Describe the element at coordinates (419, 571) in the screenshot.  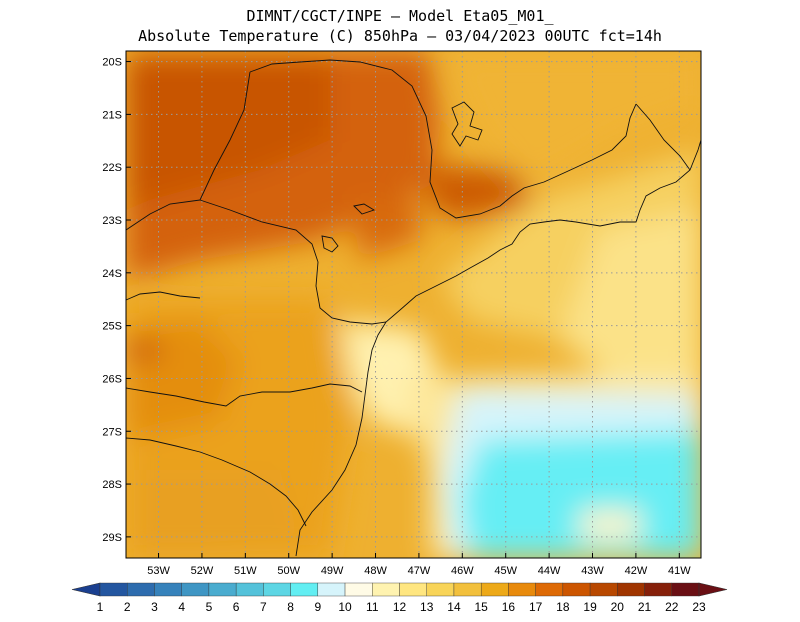
I see `lon-tick-label: 47W` at that location.